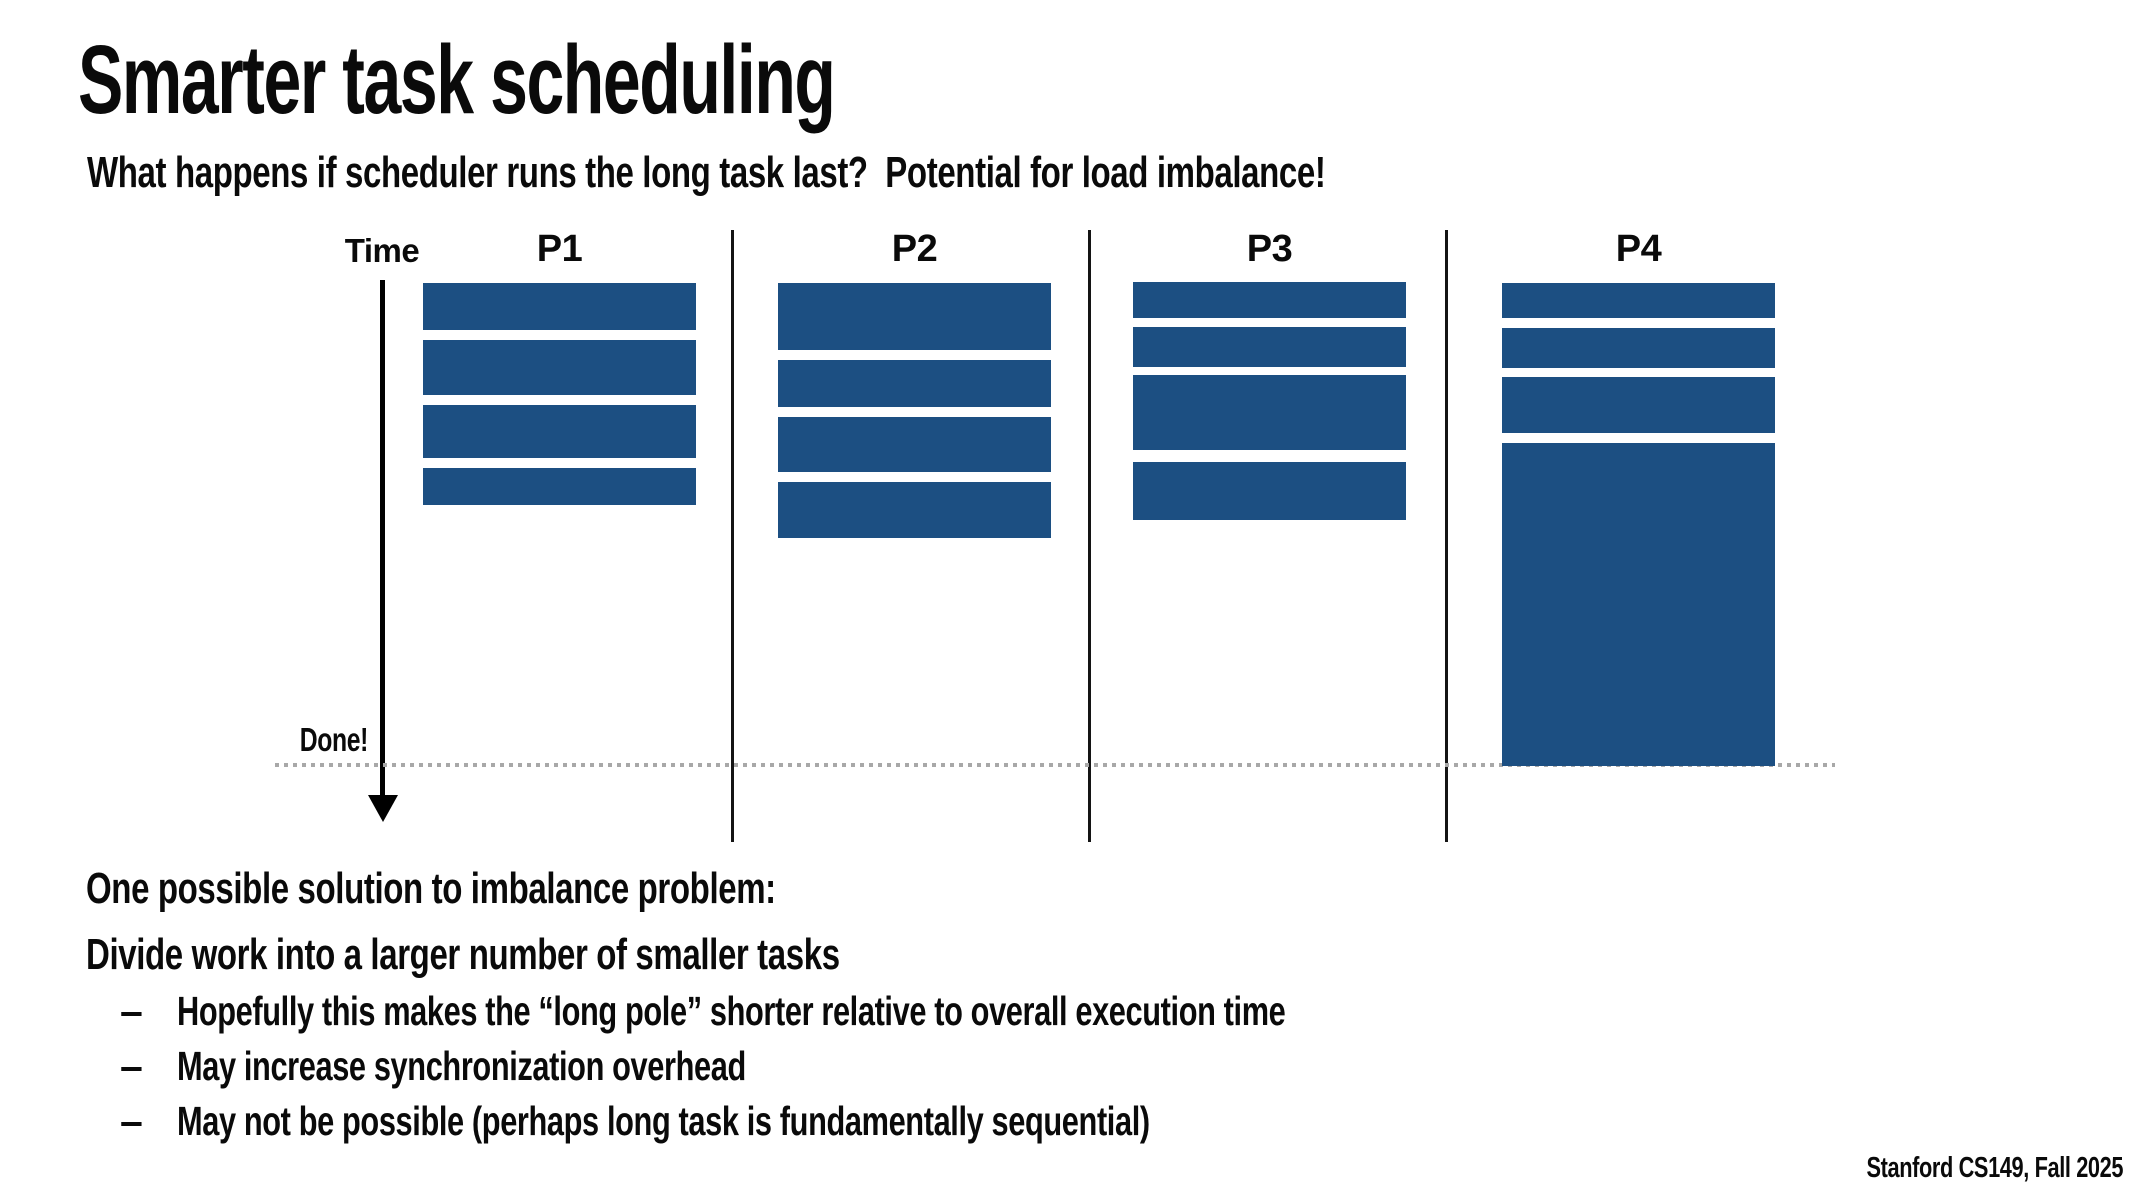 Image resolution: width=2133 pixels, height=1200 pixels. Describe the element at coordinates (1994, 1168) in the screenshot. I see `footer-credit: Stanford CS149, Fall 2025` at that location.